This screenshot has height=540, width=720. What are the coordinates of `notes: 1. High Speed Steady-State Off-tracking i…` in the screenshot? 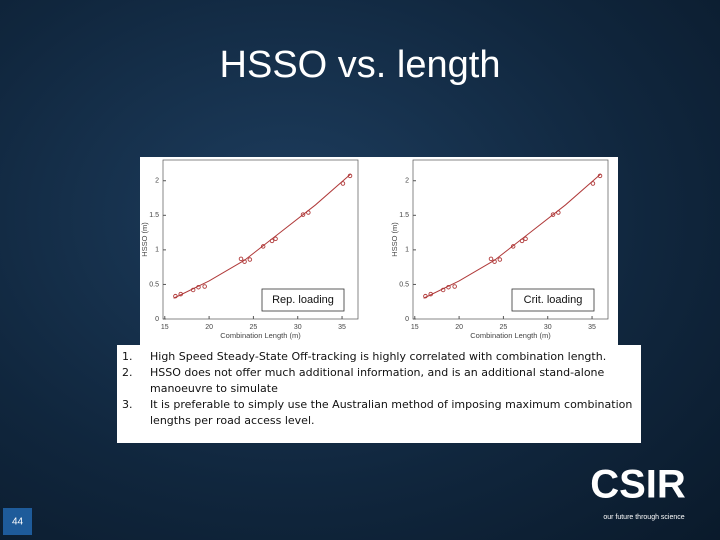 It's located at (379, 394).